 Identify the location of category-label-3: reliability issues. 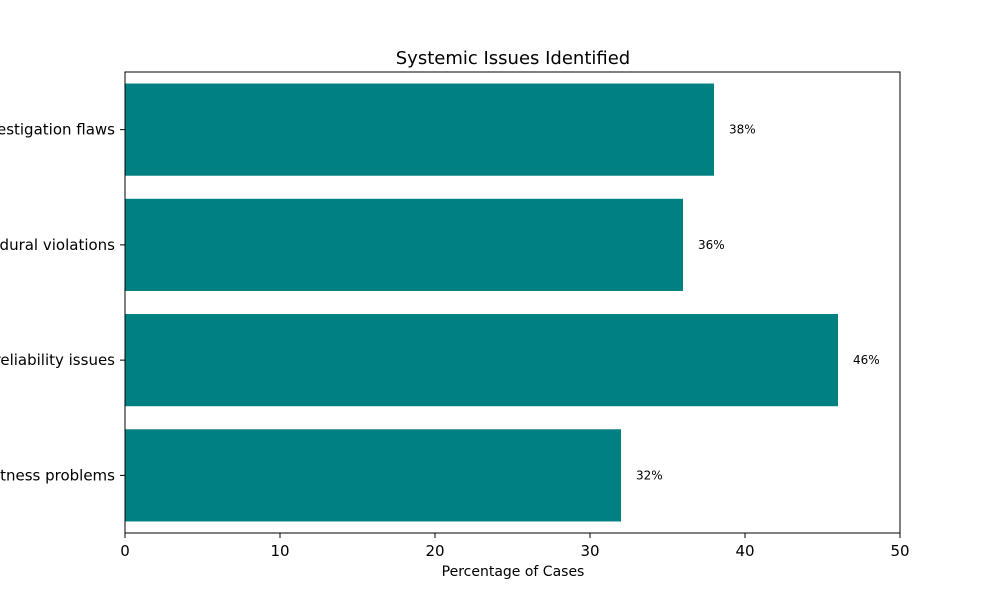
(57, 360).